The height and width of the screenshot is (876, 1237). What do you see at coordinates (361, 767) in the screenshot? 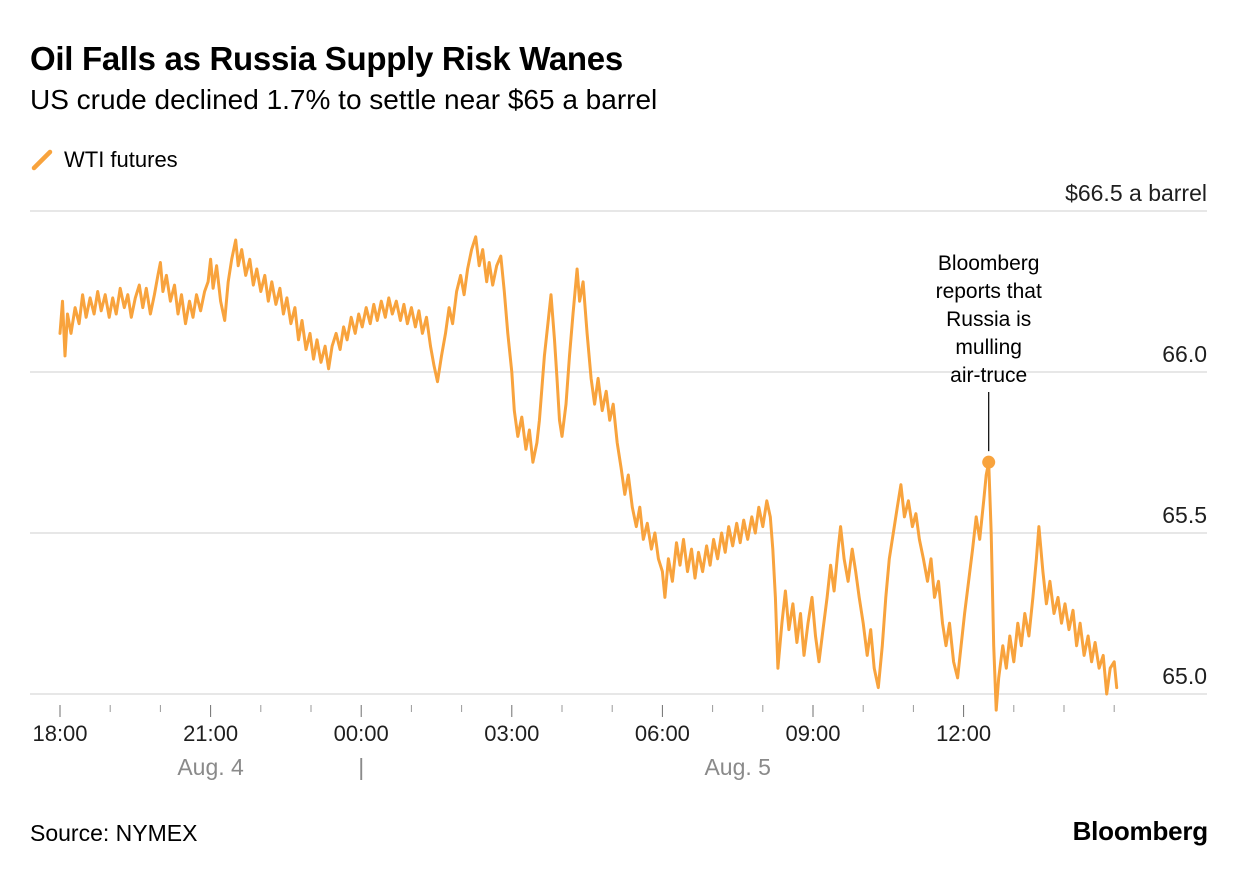
I see `date-label: |` at bounding box center [361, 767].